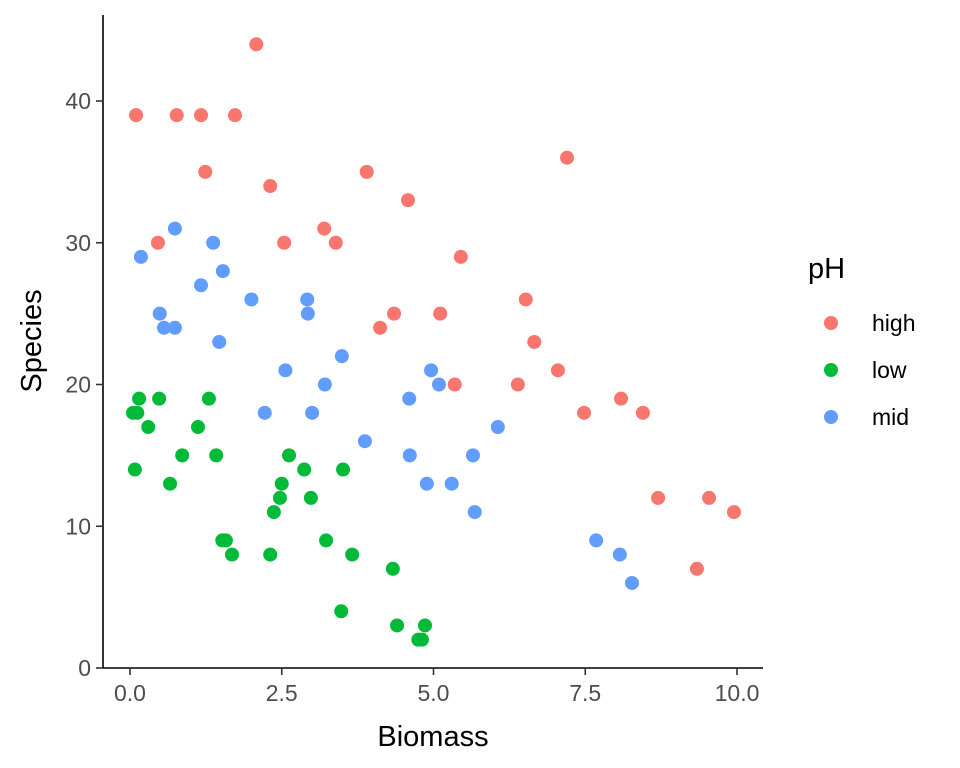 This screenshot has width=960, height=768. Describe the element at coordinates (78, 101) in the screenshot. I see `y-tick-label: 40` at that location.